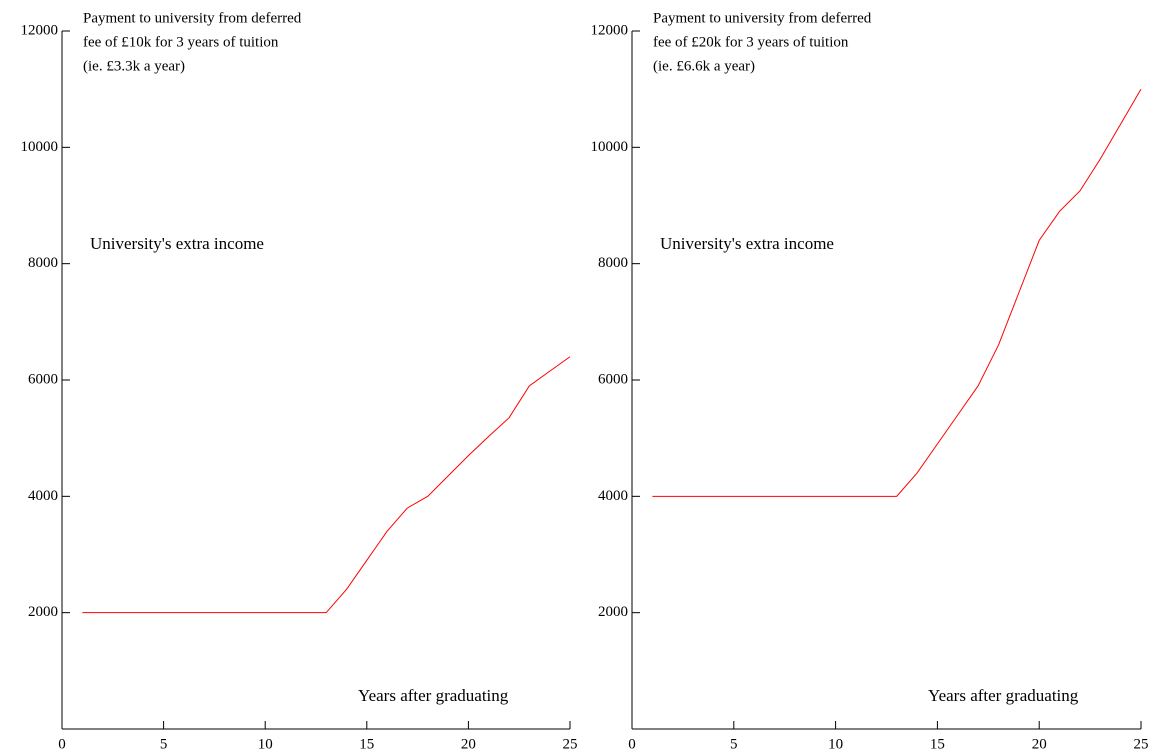 Image resolution: width=1152 pixels, height=755 pixels. I want to click on chart-title: fee of £10k for 3 years of tuition, so click(181, 42).